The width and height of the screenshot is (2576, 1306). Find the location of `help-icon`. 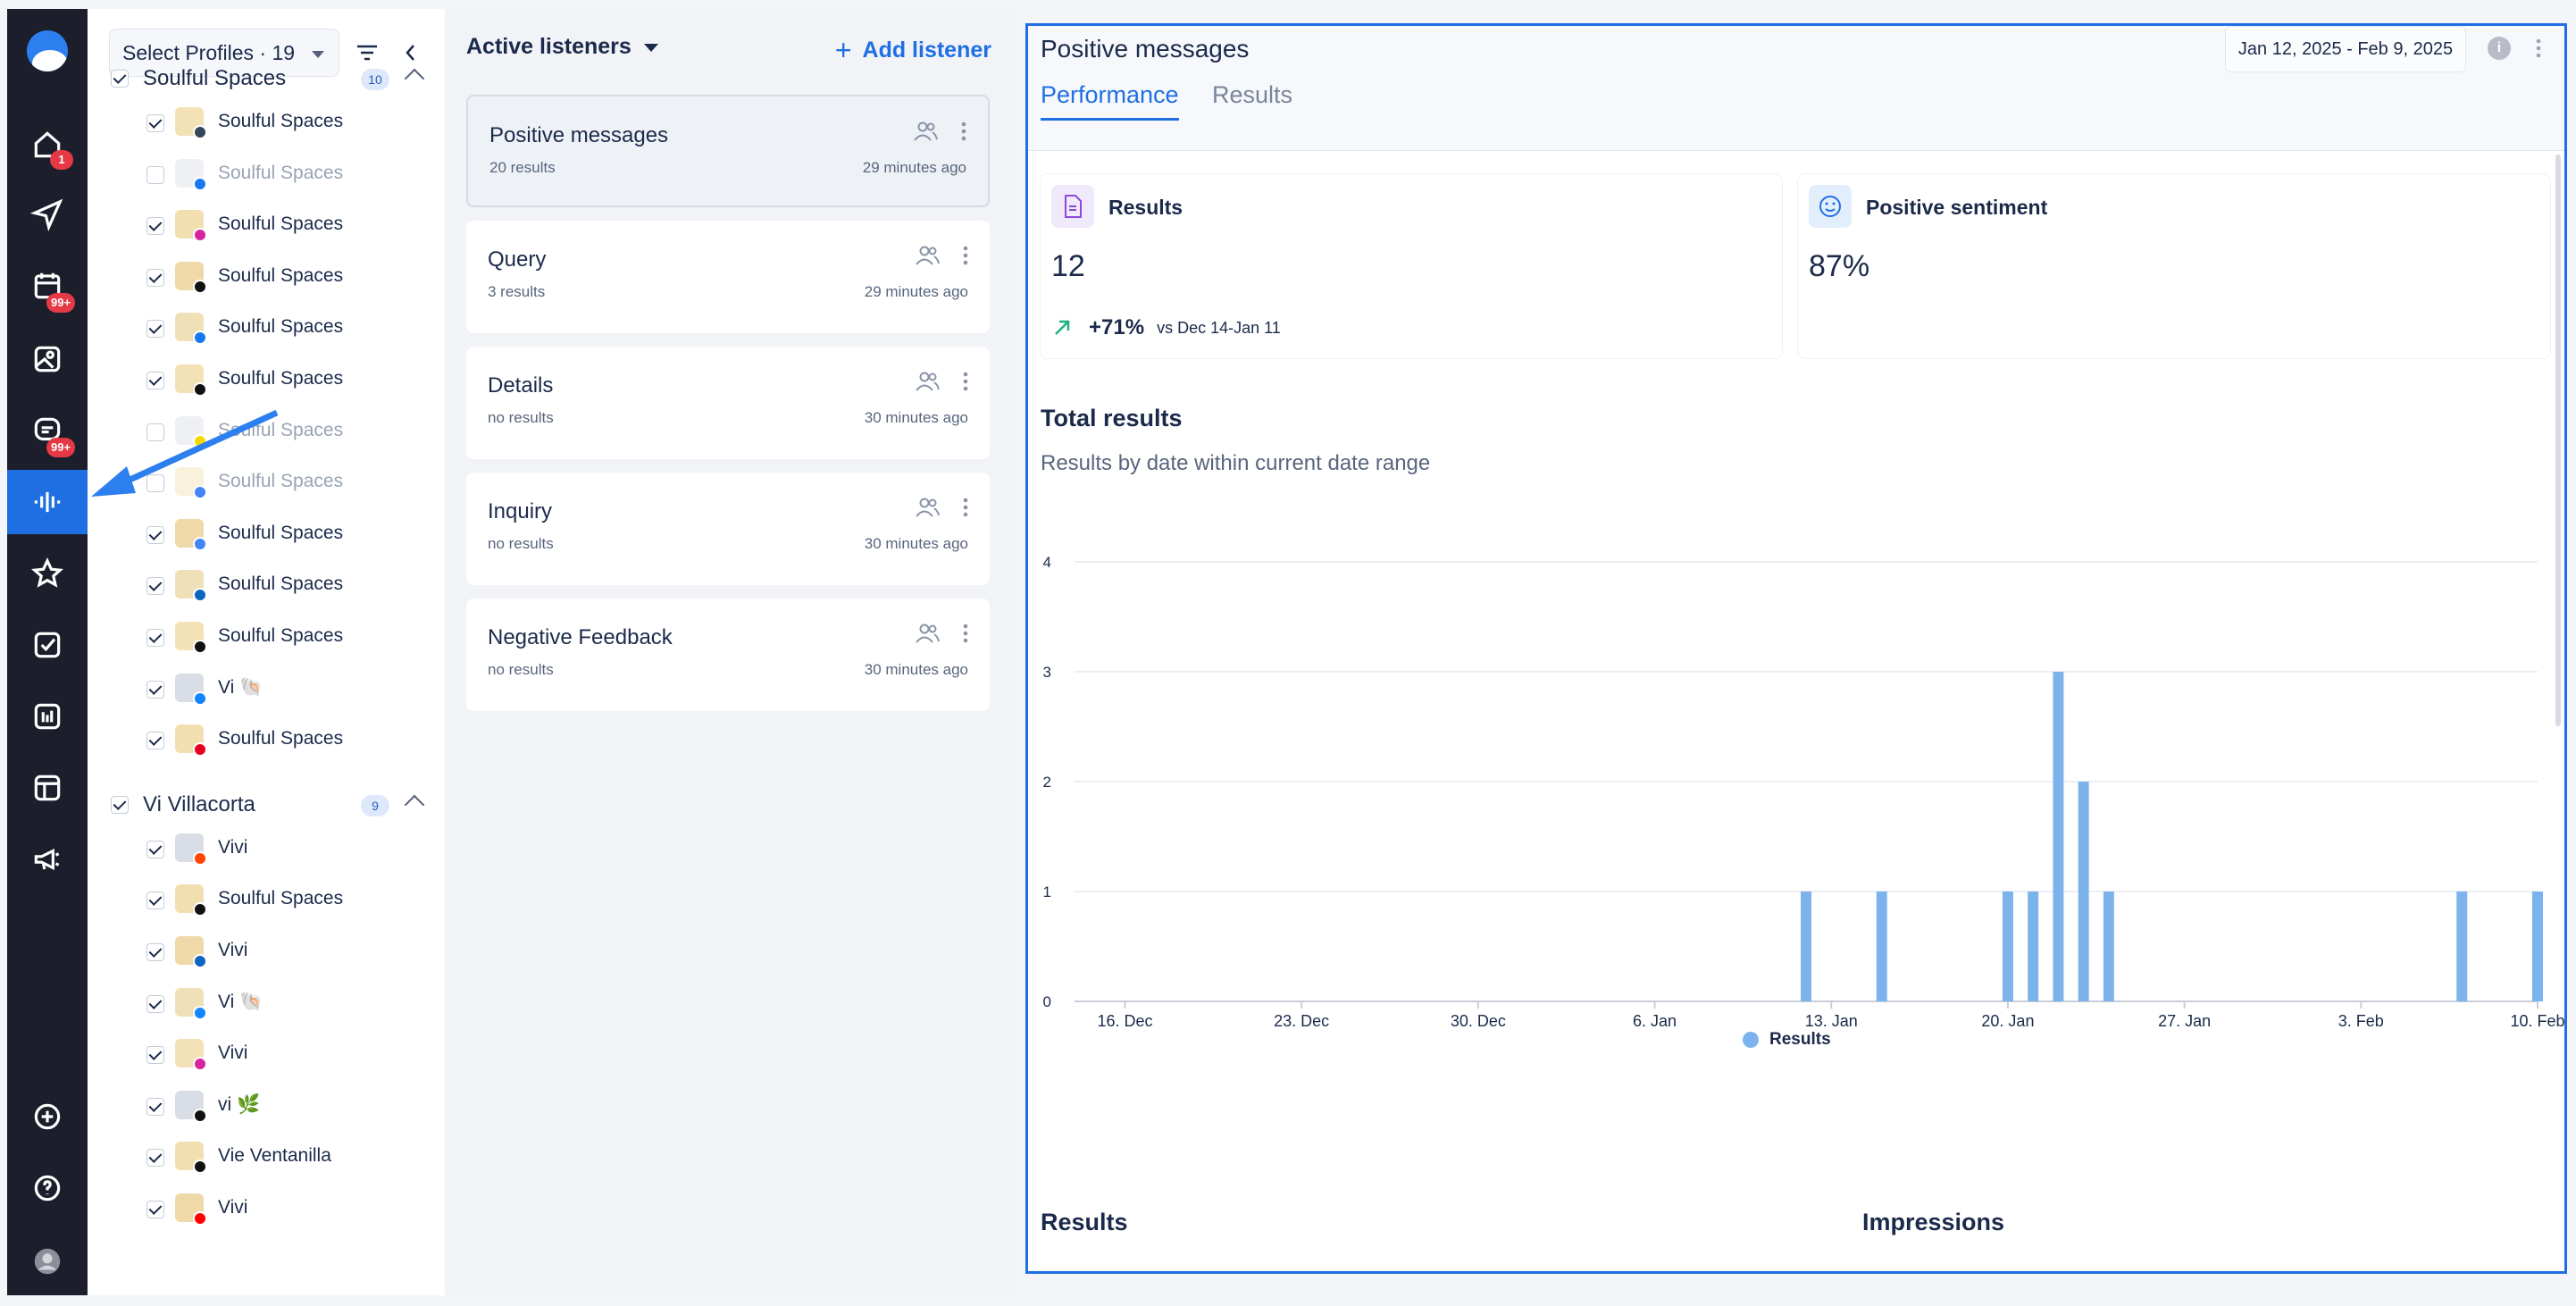

help-icon is located at coordinates (48, 1188).